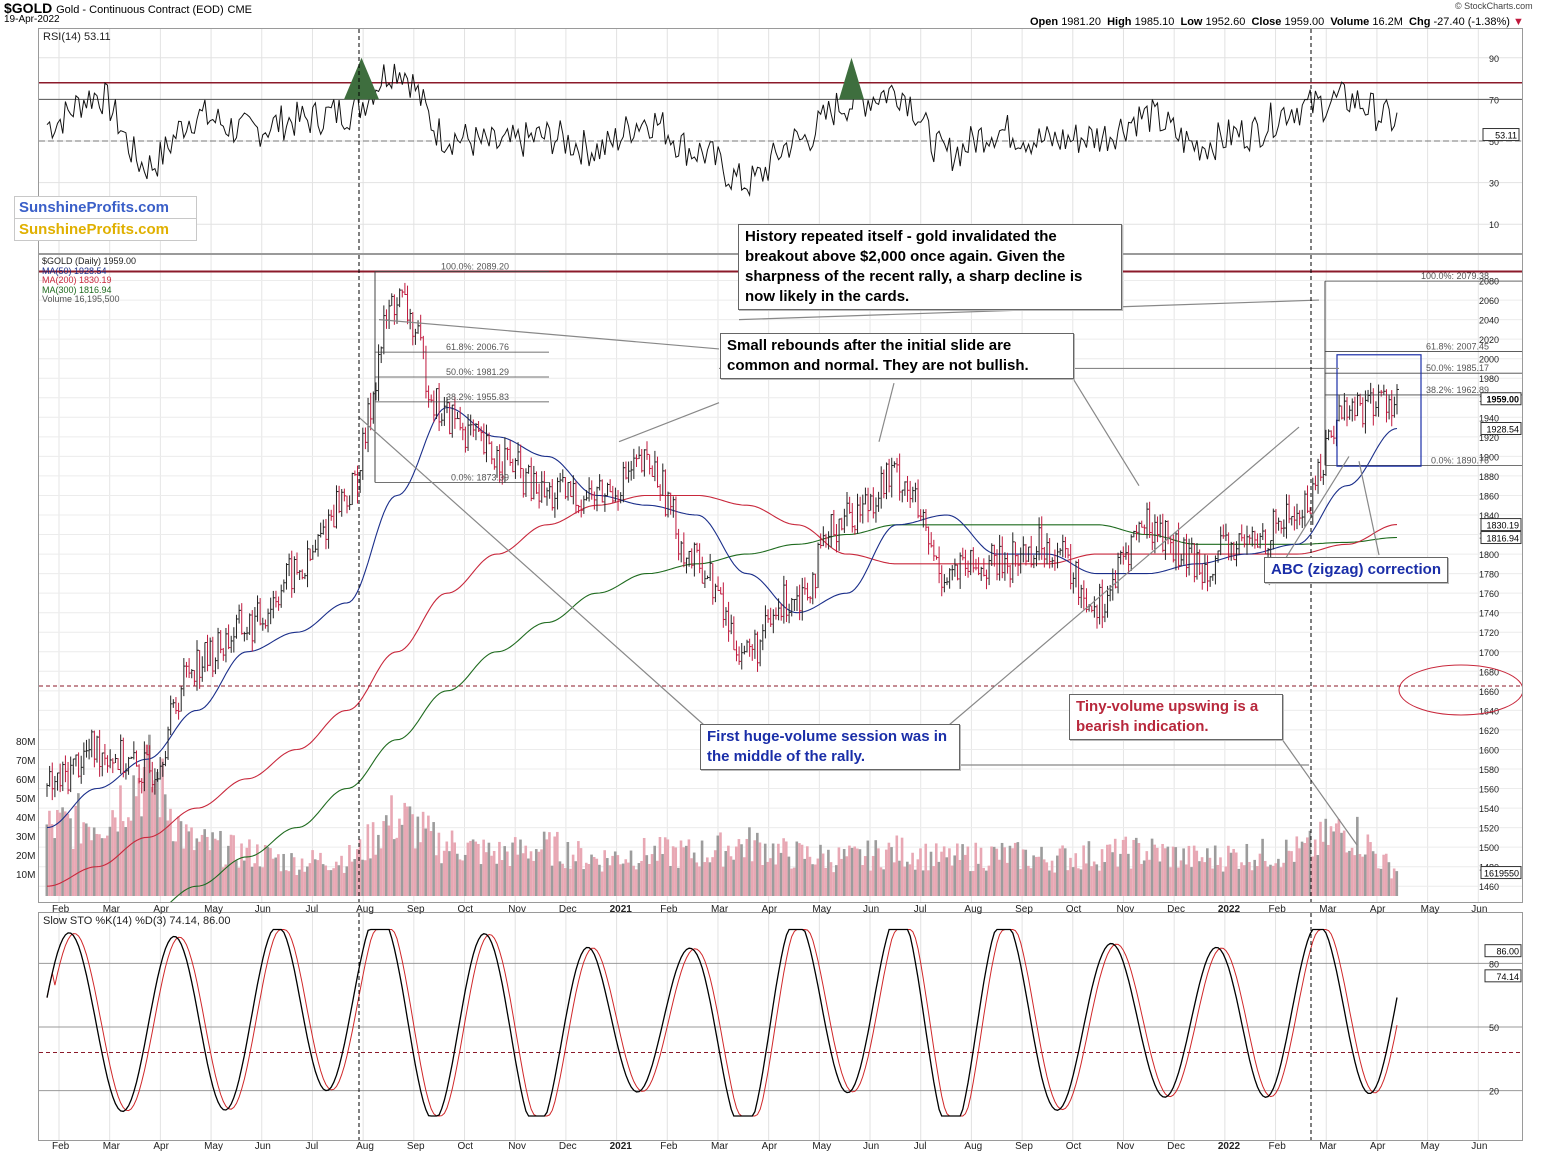 The height and width of the screenshot is (1157, 1565). Describe the element at coordinates (1489, 887) in the screenshot. I see `price-tick-label: 1460` at that location.